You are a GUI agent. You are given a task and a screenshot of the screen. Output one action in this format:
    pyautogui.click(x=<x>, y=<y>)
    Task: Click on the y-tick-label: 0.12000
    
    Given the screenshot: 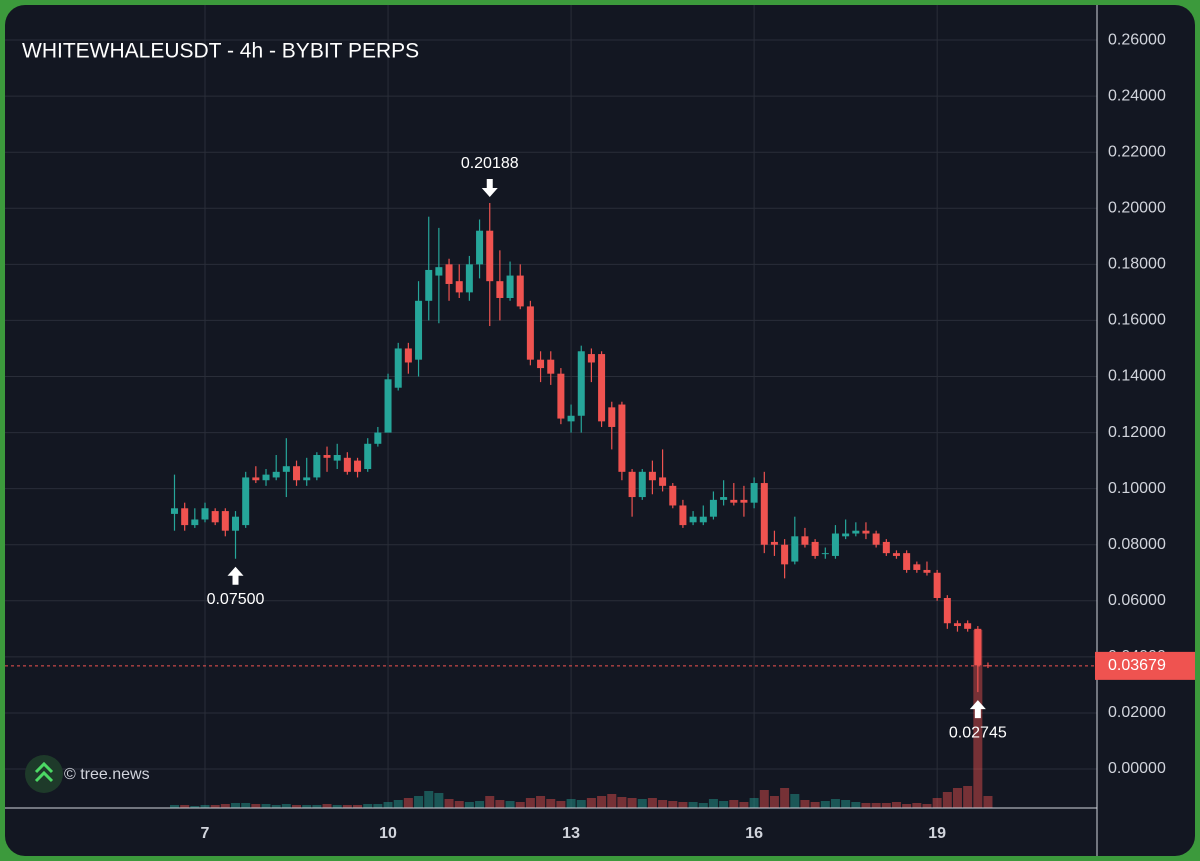 What is the action you would take?
    pyautogui.click(x=1137, y=432)
    